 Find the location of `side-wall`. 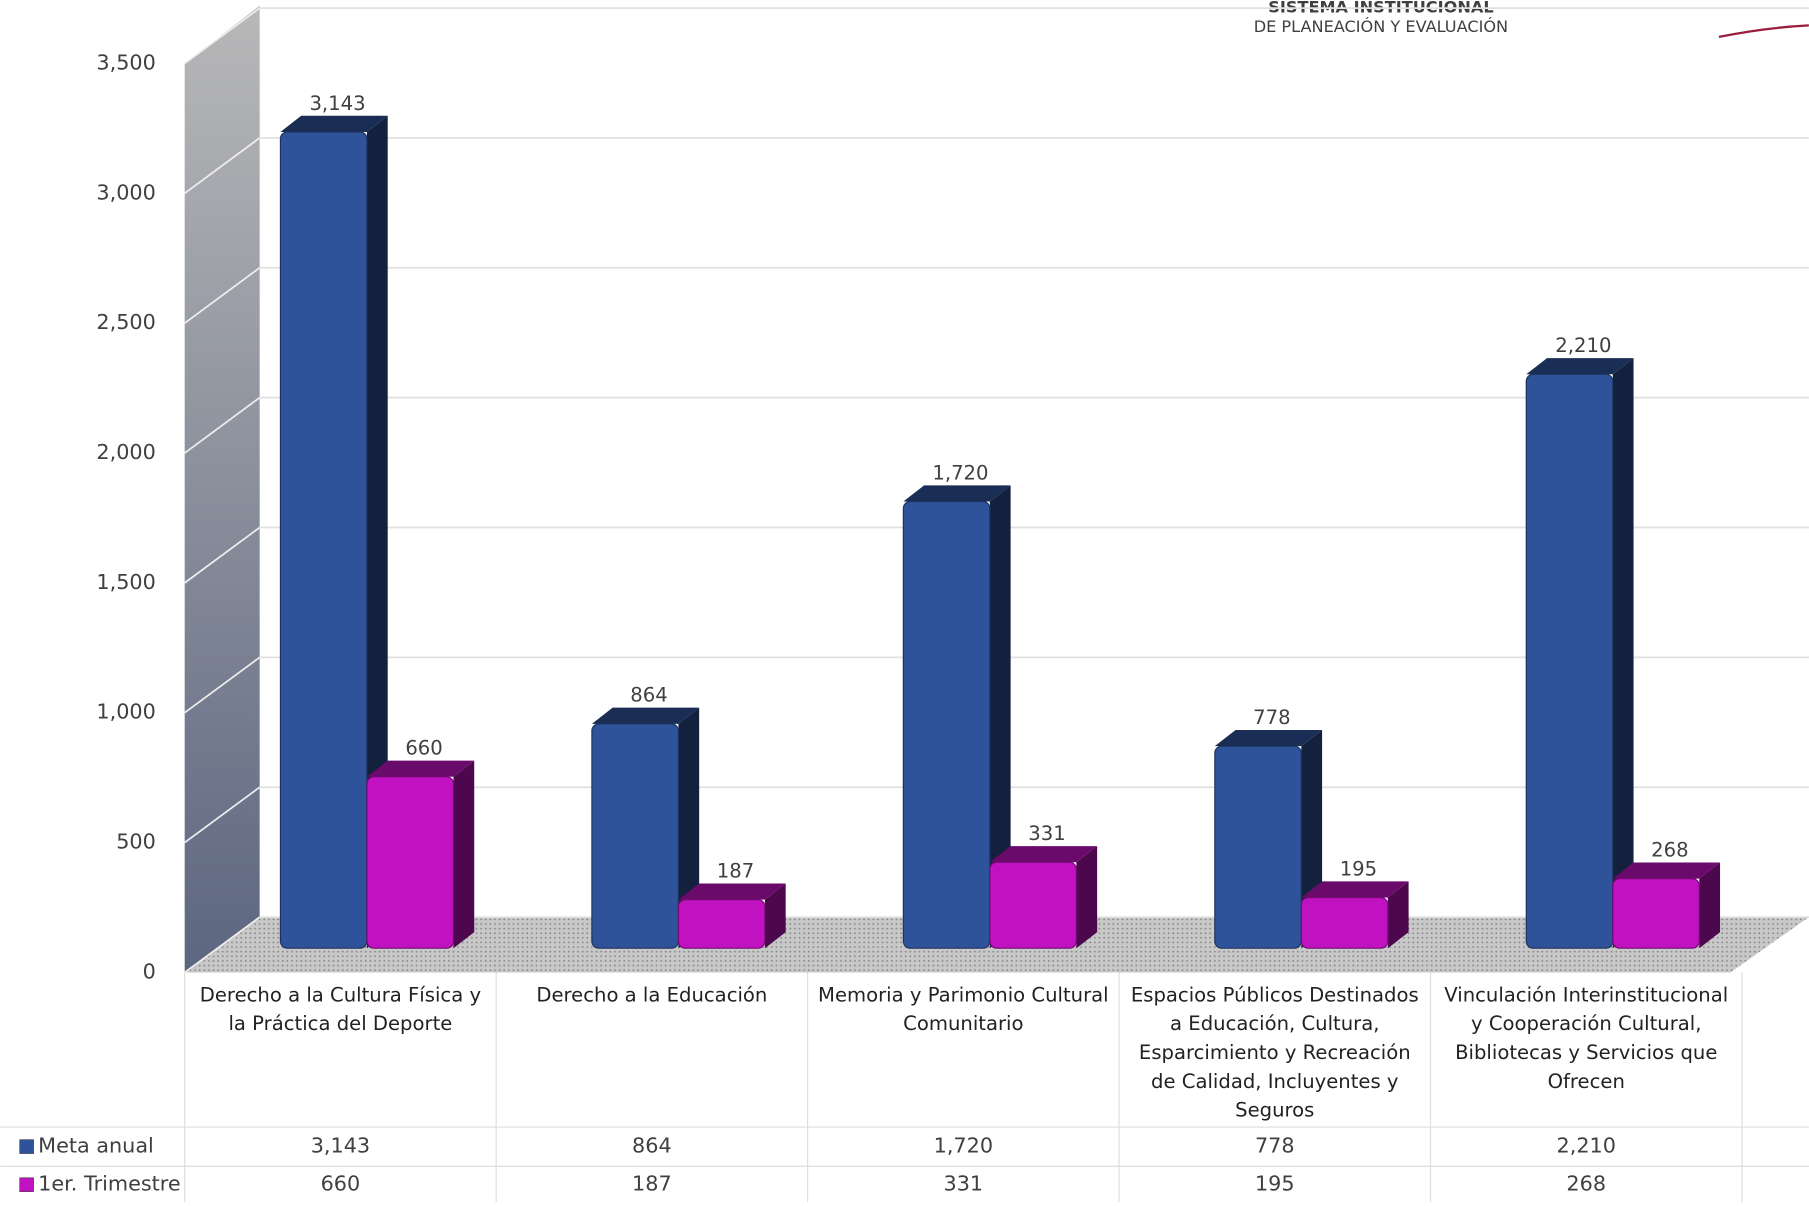

side-wall is located at coordinates (222, 489).